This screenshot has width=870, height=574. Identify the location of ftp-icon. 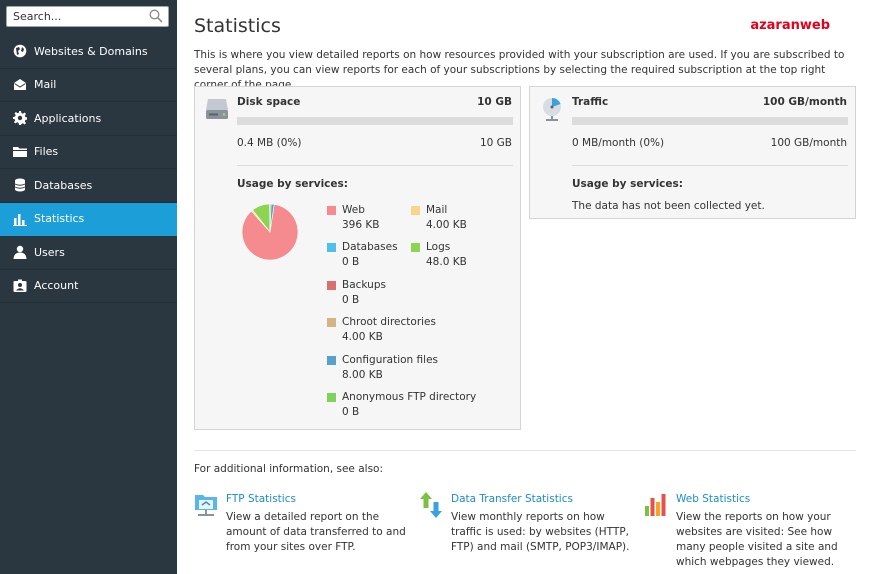
(206, 505).